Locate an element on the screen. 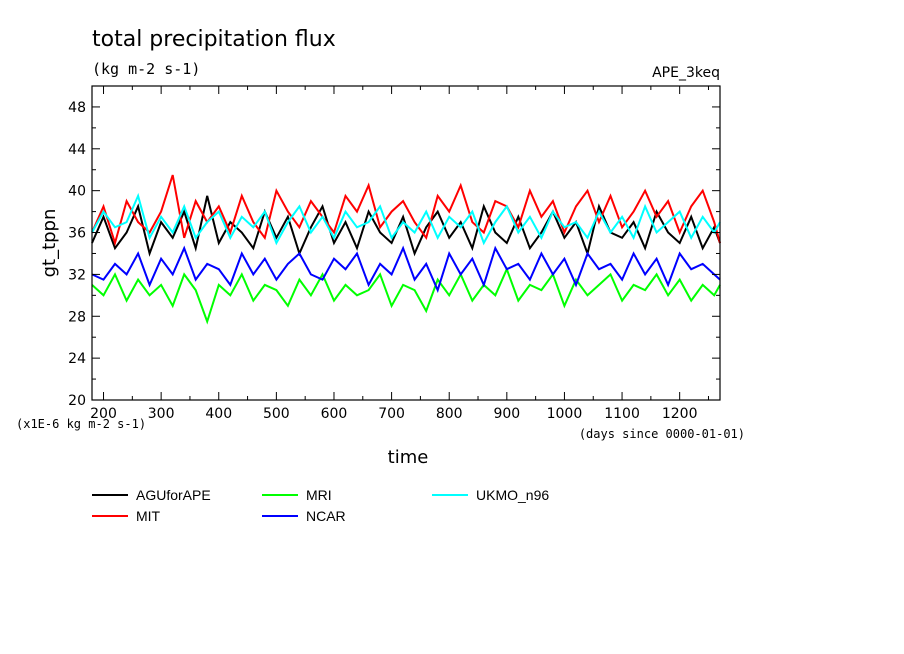 The width and height of the screenshot is (904, 654). y-scale-note: (x1E-6 kg m-2 s-1) is located at coordinates (81, 424).